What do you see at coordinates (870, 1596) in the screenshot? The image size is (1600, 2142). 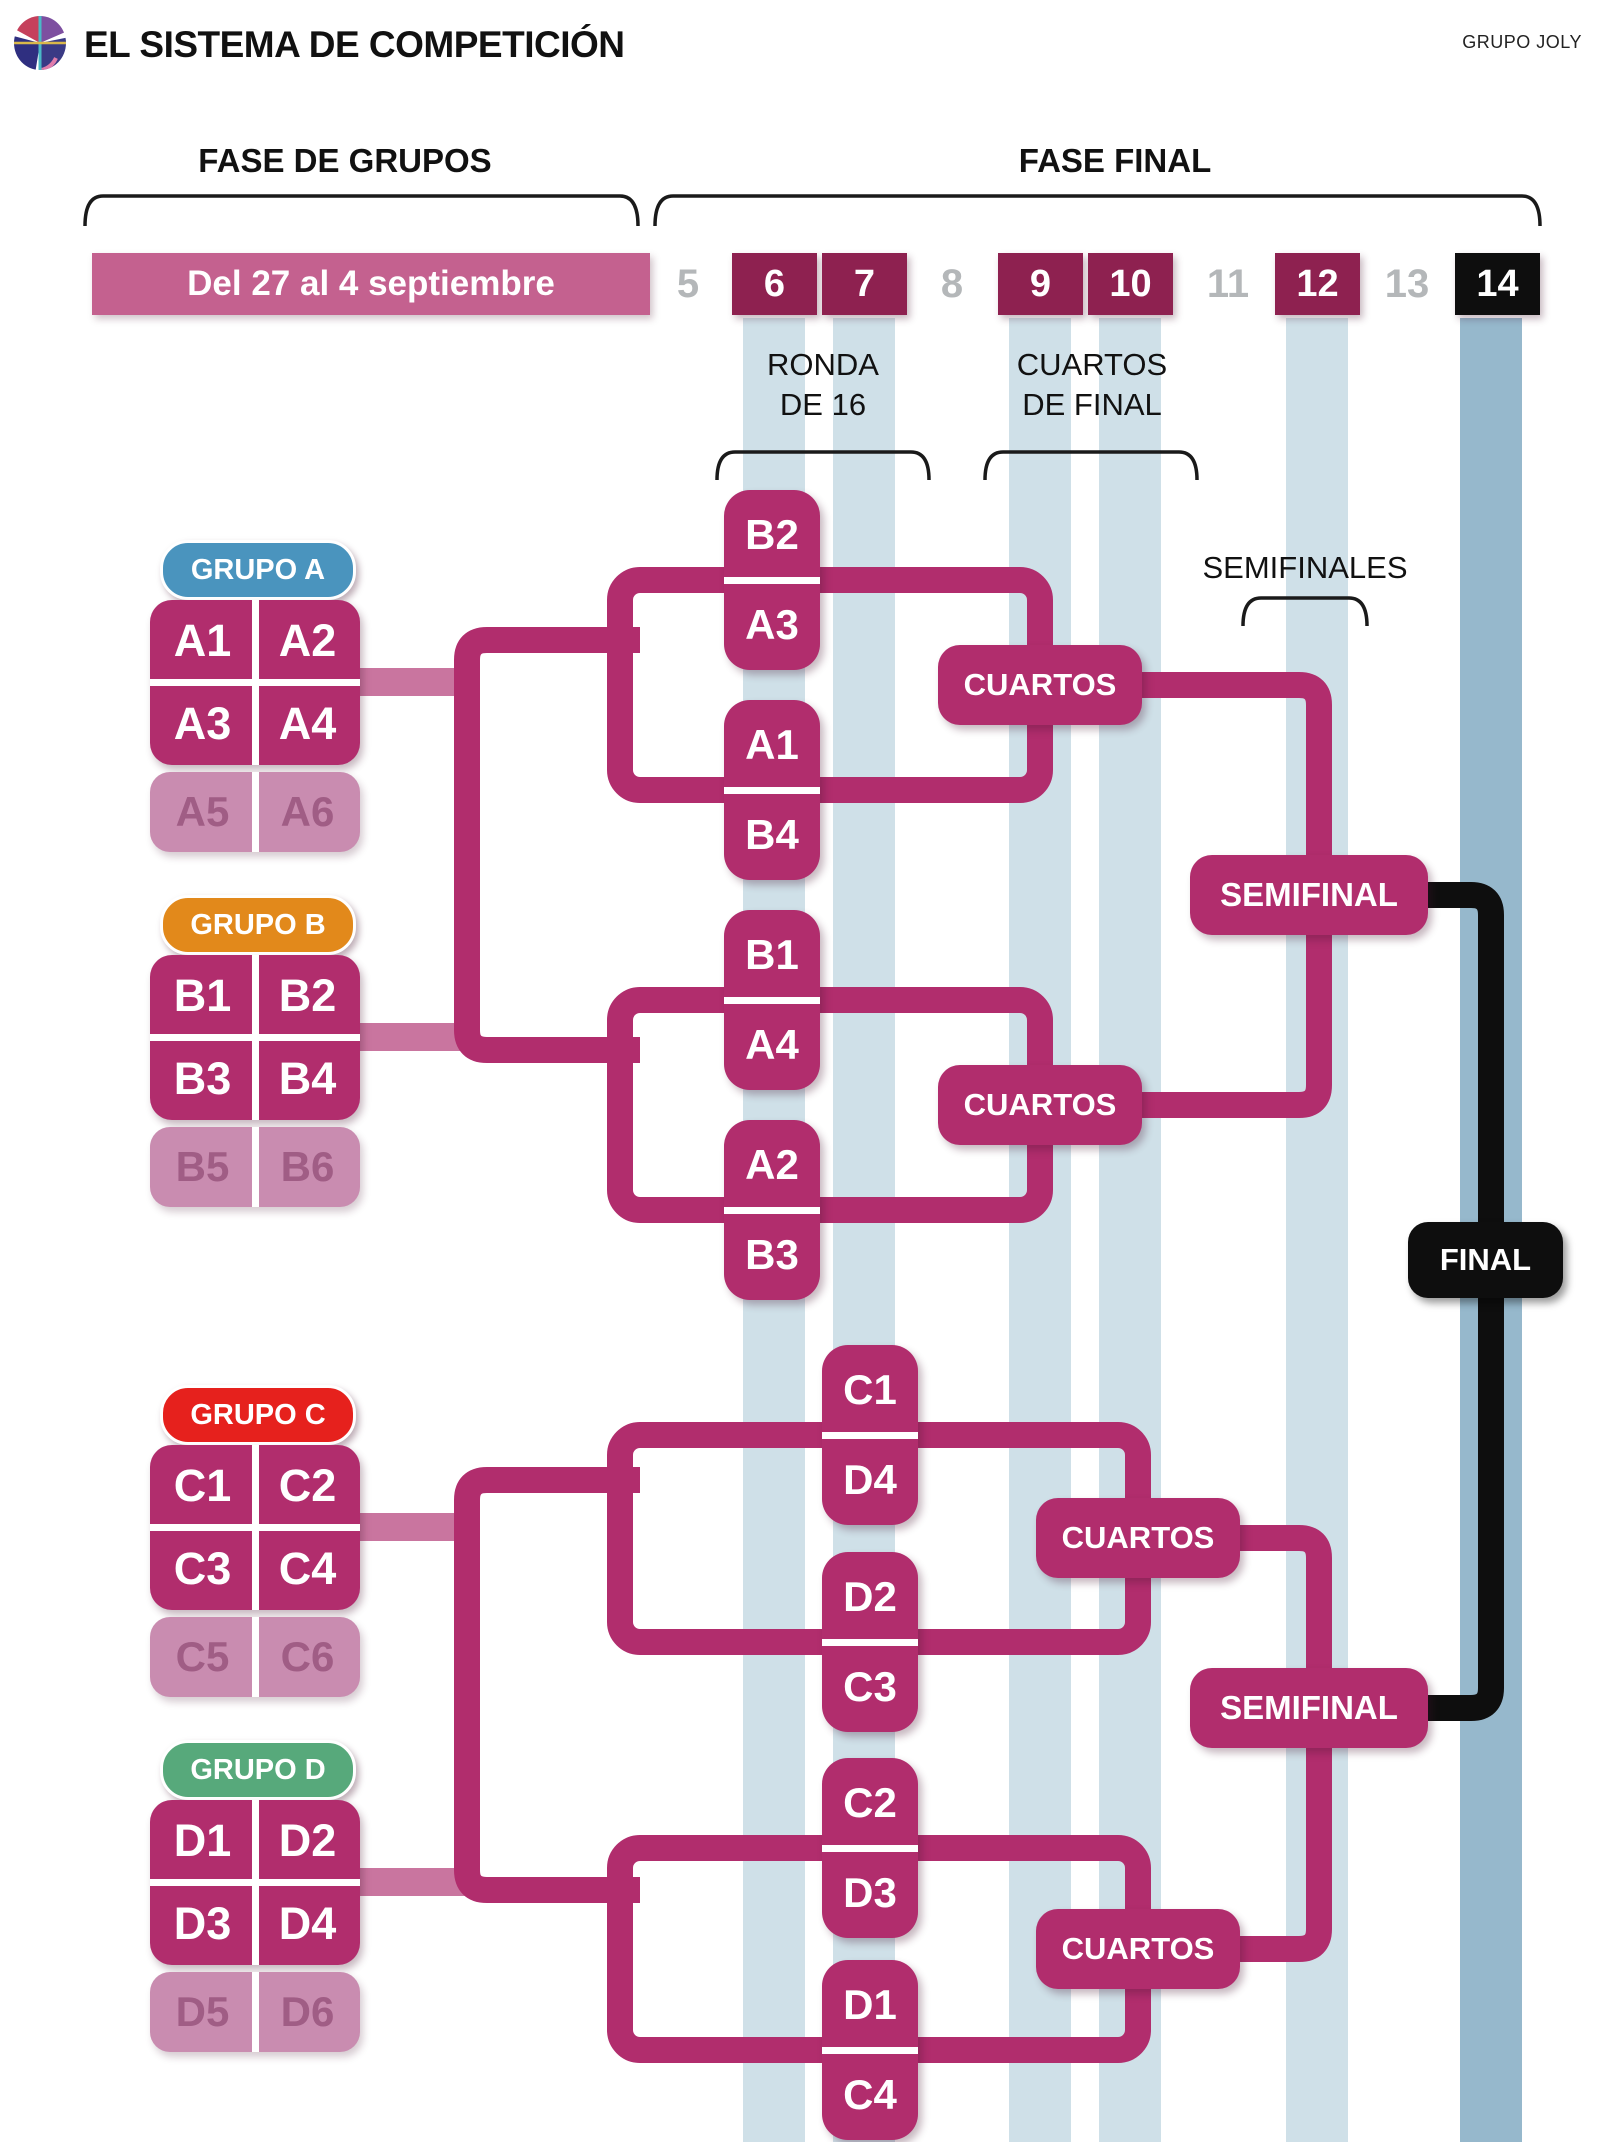 I see `r16-team: D2` at bounding box center [870, 1596].